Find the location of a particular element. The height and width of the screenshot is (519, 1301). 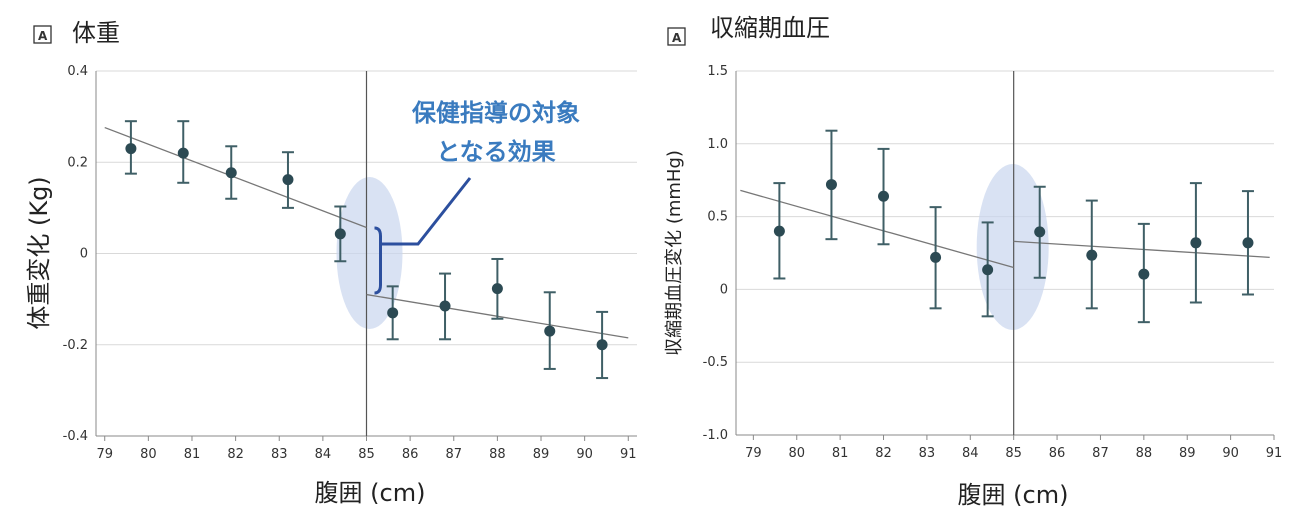

chart-title: 収縮期血圧 is located at coordinates (770, 28).